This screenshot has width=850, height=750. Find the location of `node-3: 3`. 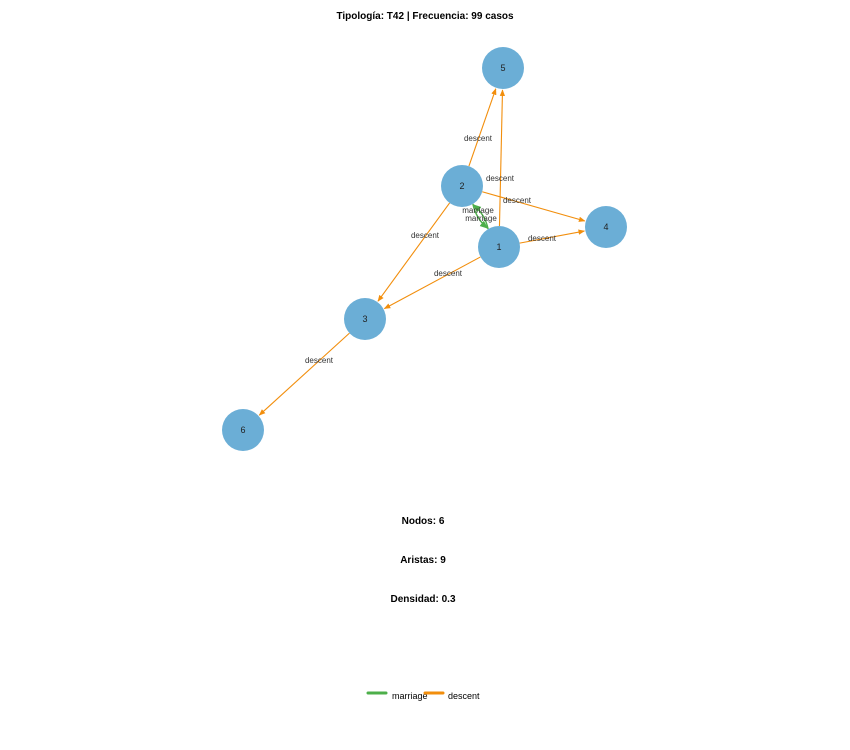

node-3: 3 is located at coordinates (365, 319).